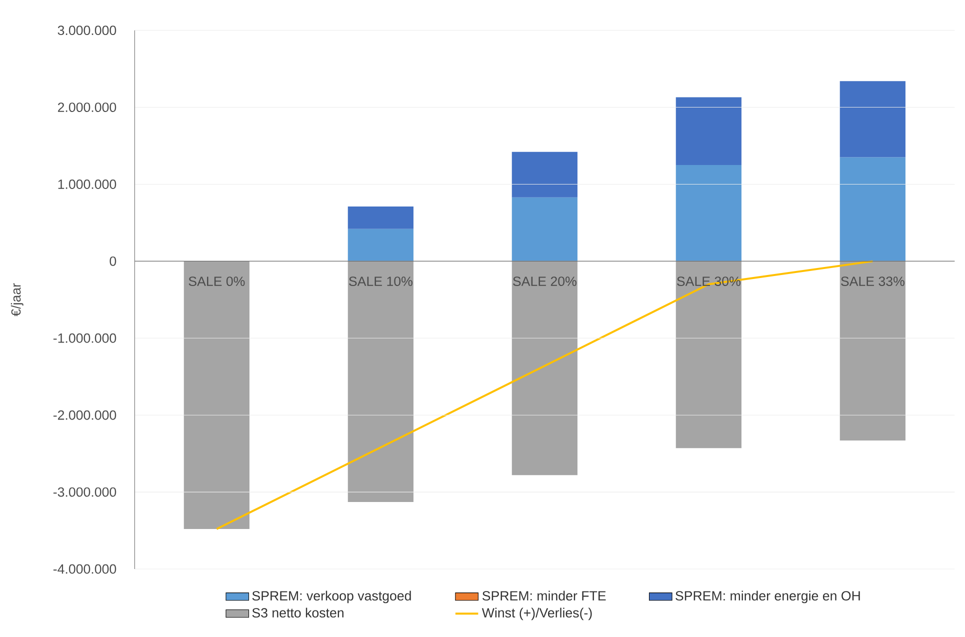 The image size is (965, 637). I want to click on legend-label: S3 netto kosten, so click(298, 613).